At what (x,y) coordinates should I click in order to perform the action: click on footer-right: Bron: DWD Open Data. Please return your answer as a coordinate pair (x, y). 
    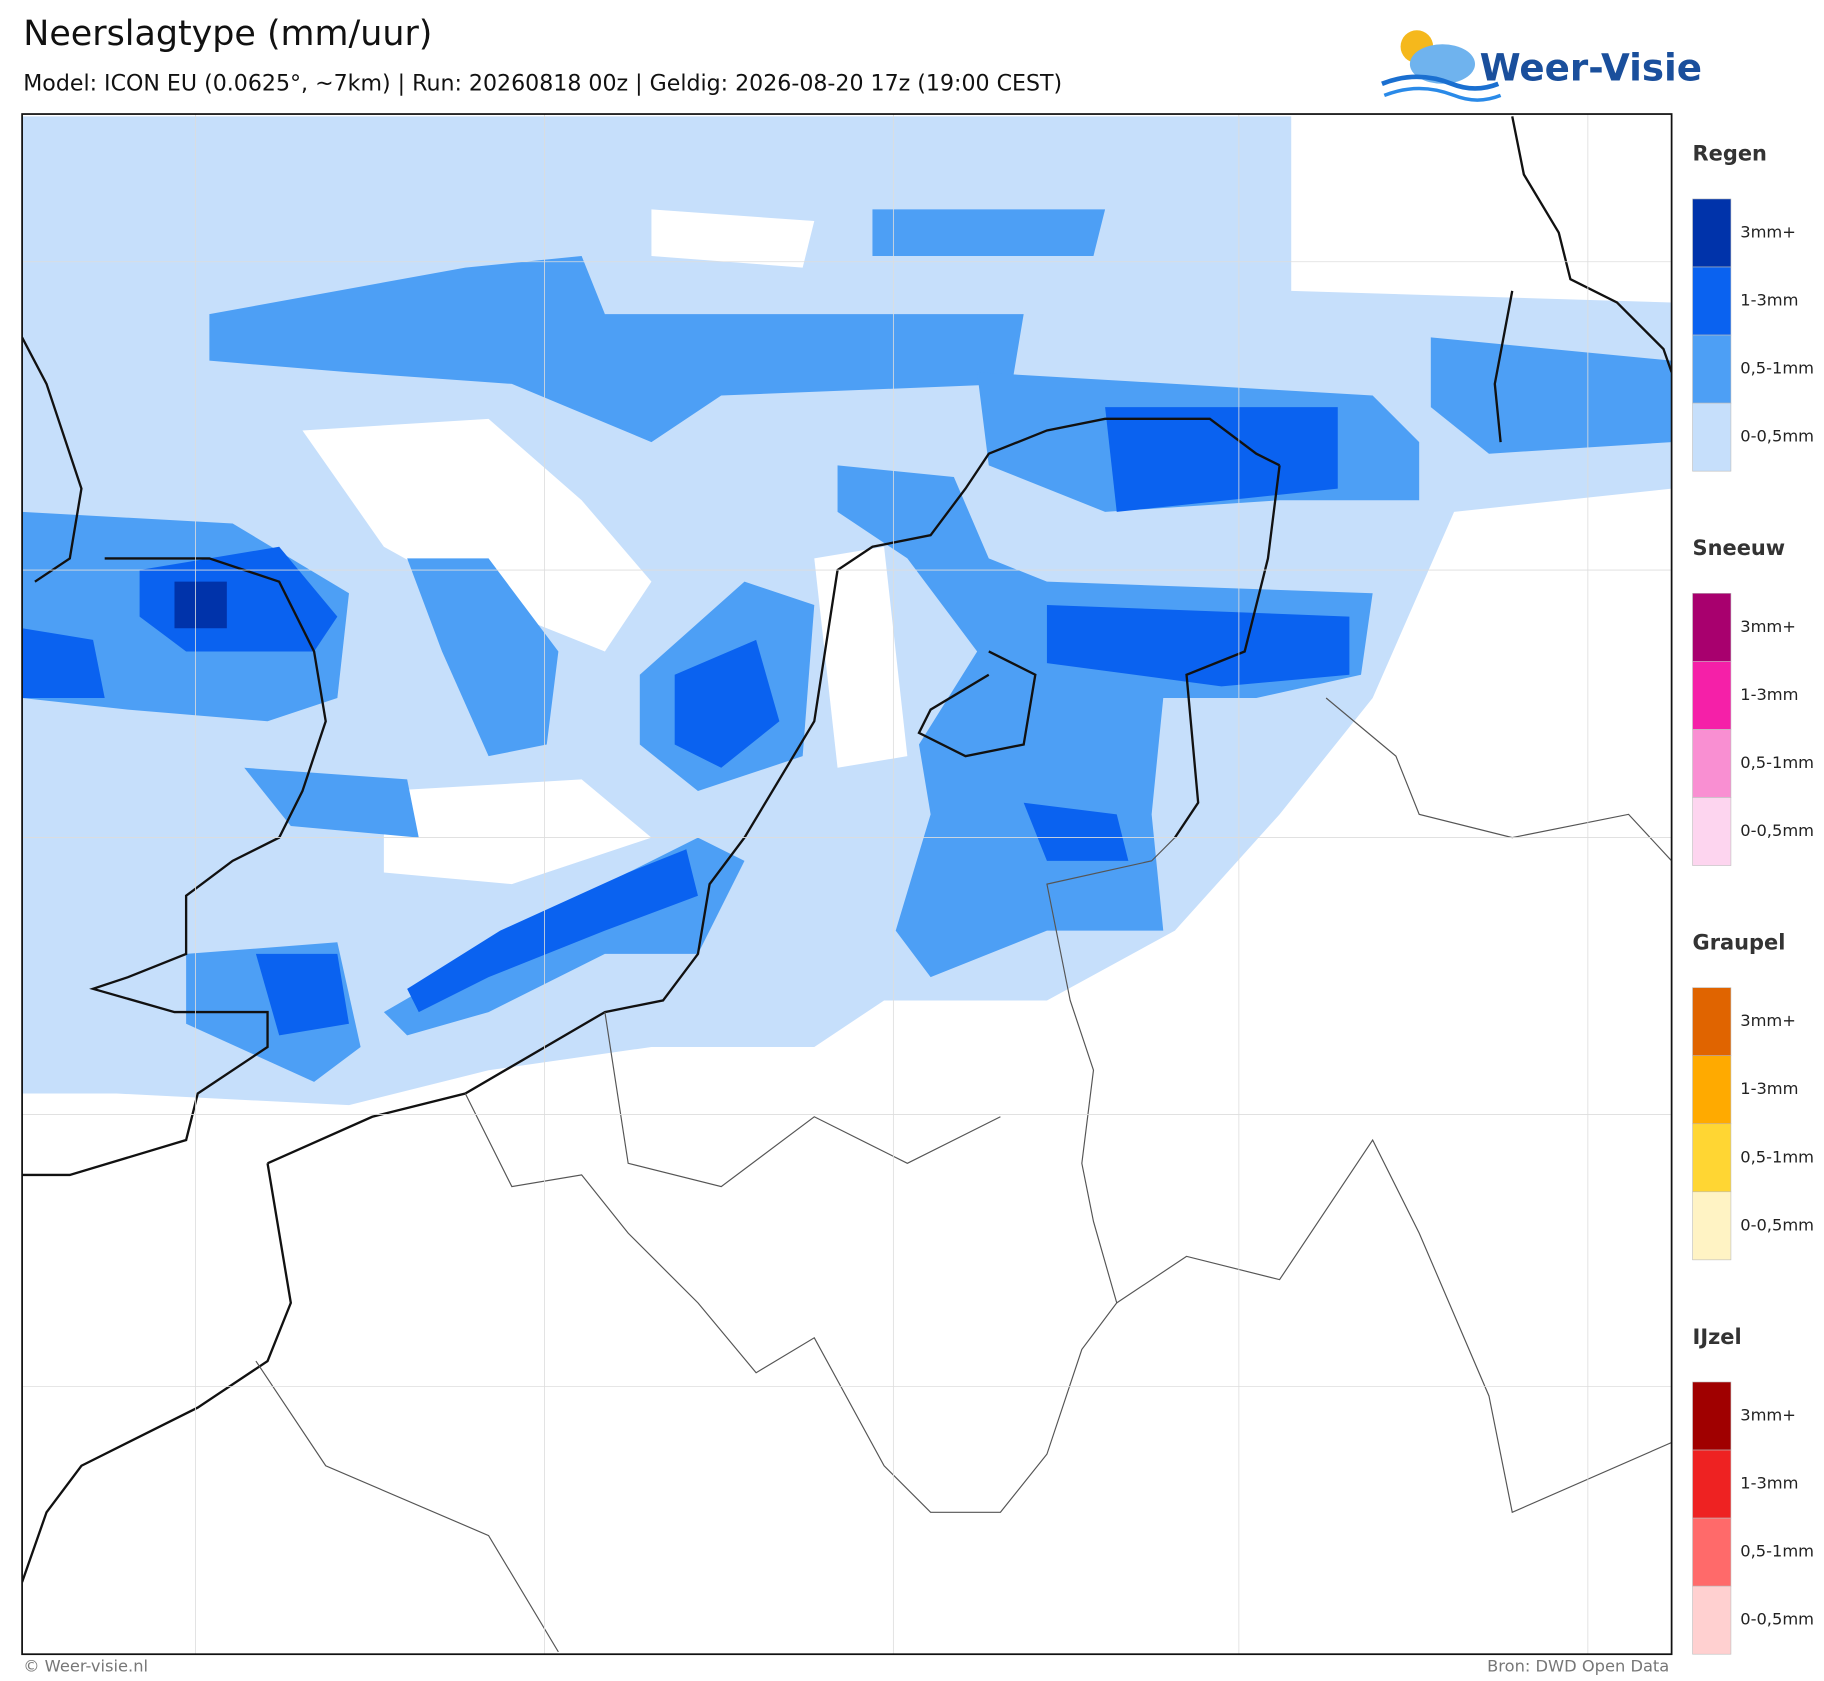
    Looking at the image, I should click on (1578, 1666).